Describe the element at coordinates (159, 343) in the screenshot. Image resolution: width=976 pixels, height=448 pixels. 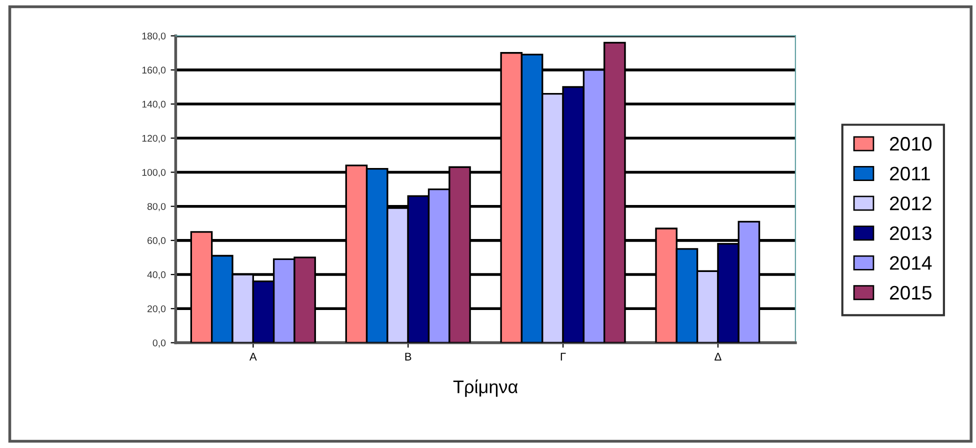
I see `y-tick-label: 0,0` at that location.